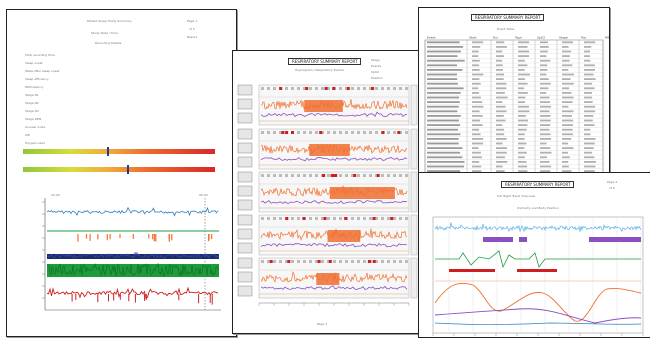 This screenshot has height=338, width=650. What do you see at coordinates (119, 151) in the screenshot?
I see `severity-scale-bar` at bounding box center [119, 151].